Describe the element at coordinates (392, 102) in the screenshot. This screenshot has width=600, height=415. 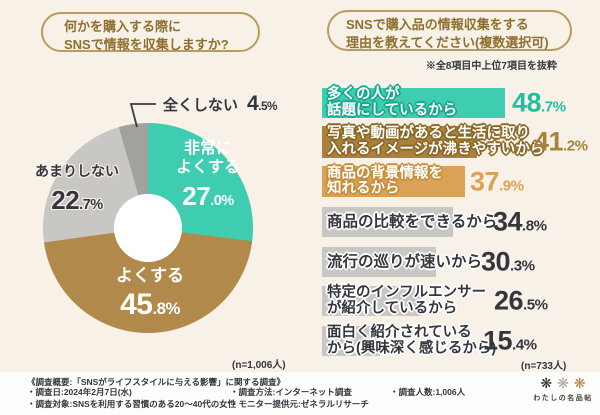
I see `bar-label: 多くの人が 話題にしているから` at that location.